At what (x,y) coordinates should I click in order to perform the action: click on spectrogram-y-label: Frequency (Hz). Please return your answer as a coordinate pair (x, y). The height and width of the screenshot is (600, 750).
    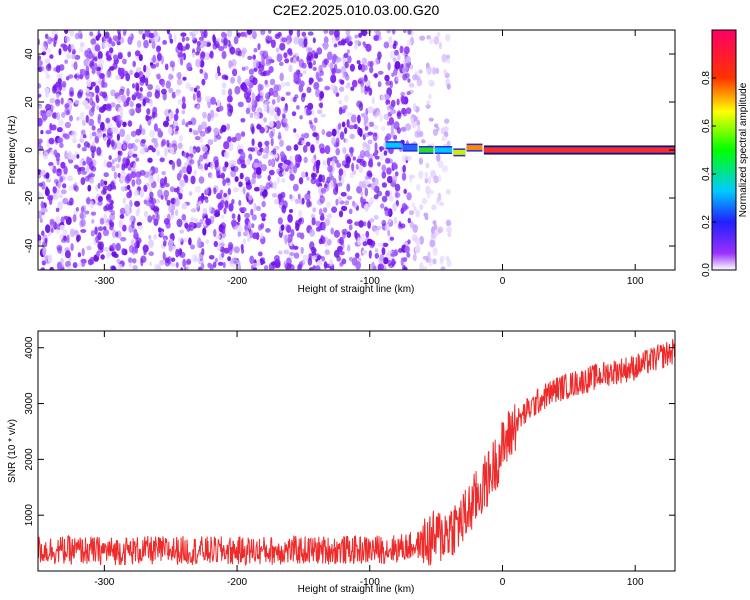
    Looking at the image, I should click on (12, 150).